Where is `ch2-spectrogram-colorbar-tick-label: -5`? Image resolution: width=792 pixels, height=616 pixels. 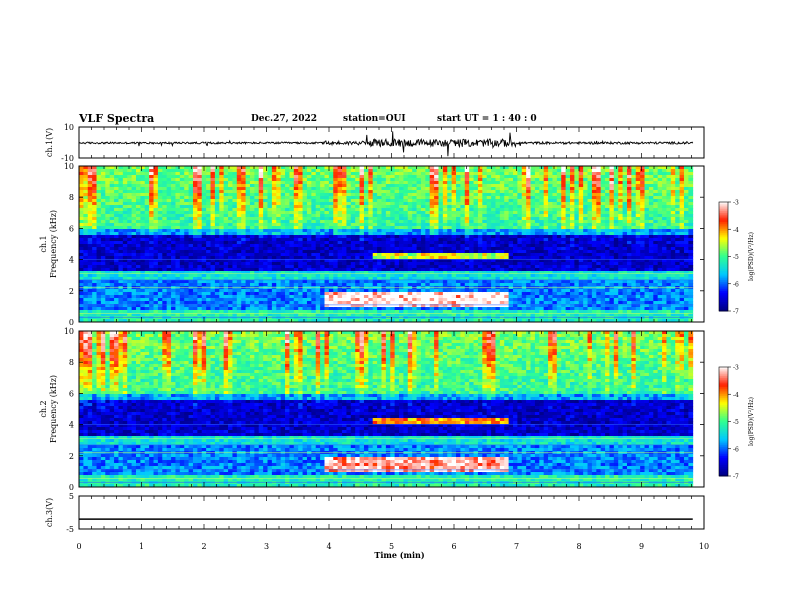 ch2-spectrogram-colorbar-tick-label: -5 is located at coordinates (736, 422).